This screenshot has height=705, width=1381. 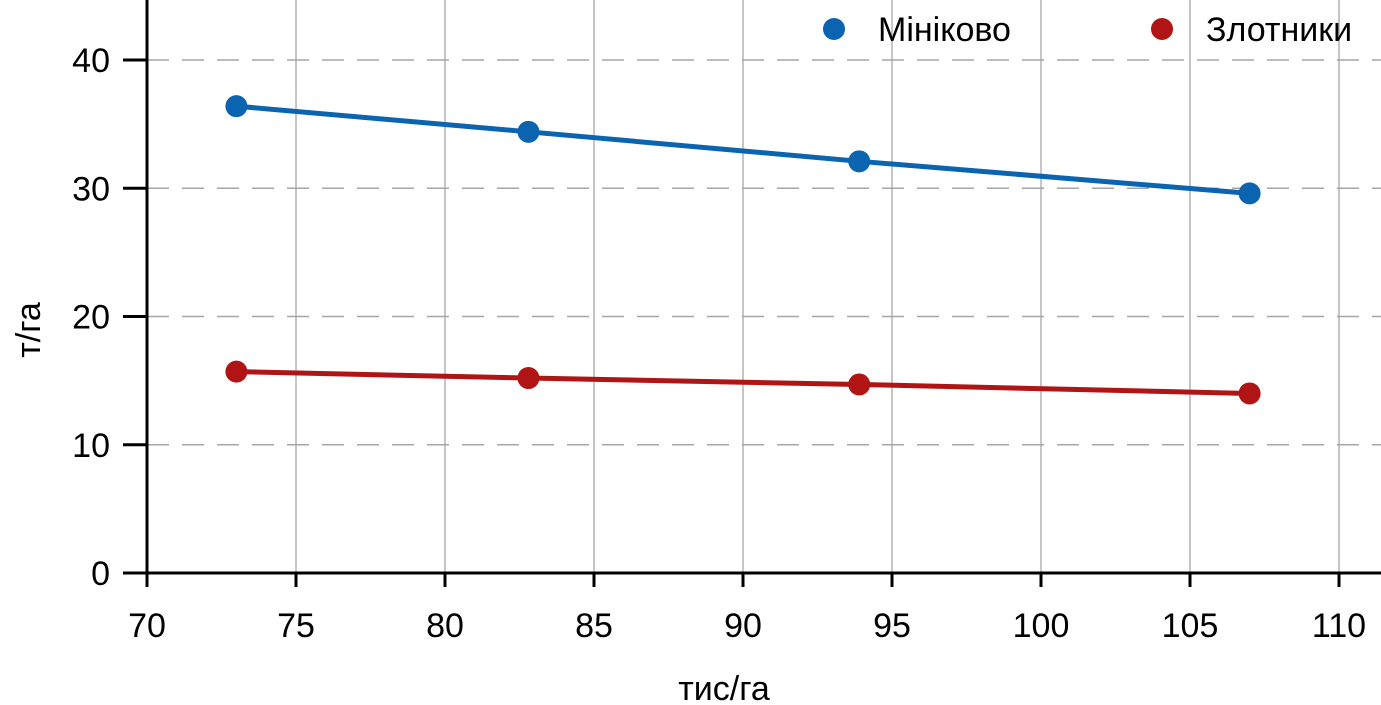 What do you see at coordinates (445, 626) in the screenshot?
I see `x-tick-label: 80` at bounding box center [445, 626].